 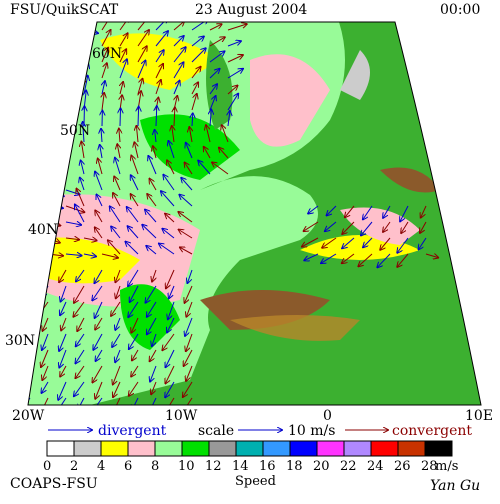 I want to click on colorbar-label: 2, so click(x=74, y=466).